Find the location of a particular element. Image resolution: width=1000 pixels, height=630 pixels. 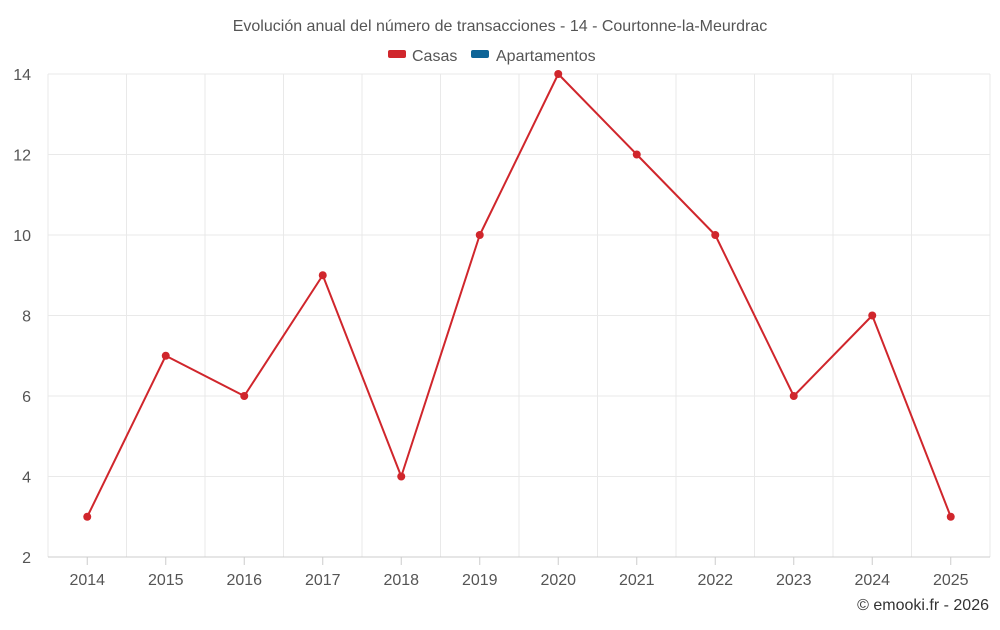

y-tick-label: 6 is located at coordinates (26, 397).